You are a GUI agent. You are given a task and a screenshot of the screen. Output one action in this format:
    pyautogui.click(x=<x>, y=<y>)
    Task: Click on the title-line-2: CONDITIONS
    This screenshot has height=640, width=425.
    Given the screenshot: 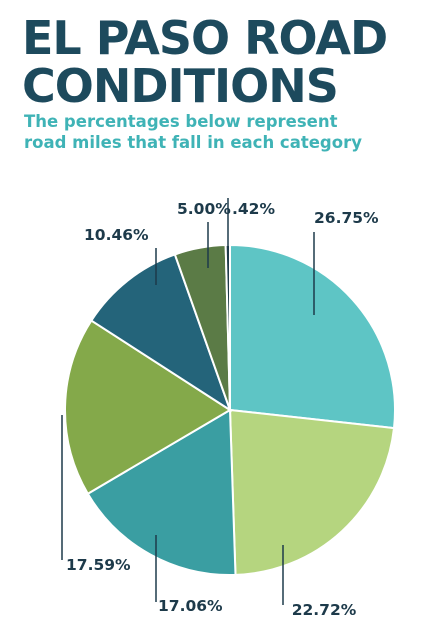 What is the action you would take?
    pyautogui.click(x=180, y=86)
    